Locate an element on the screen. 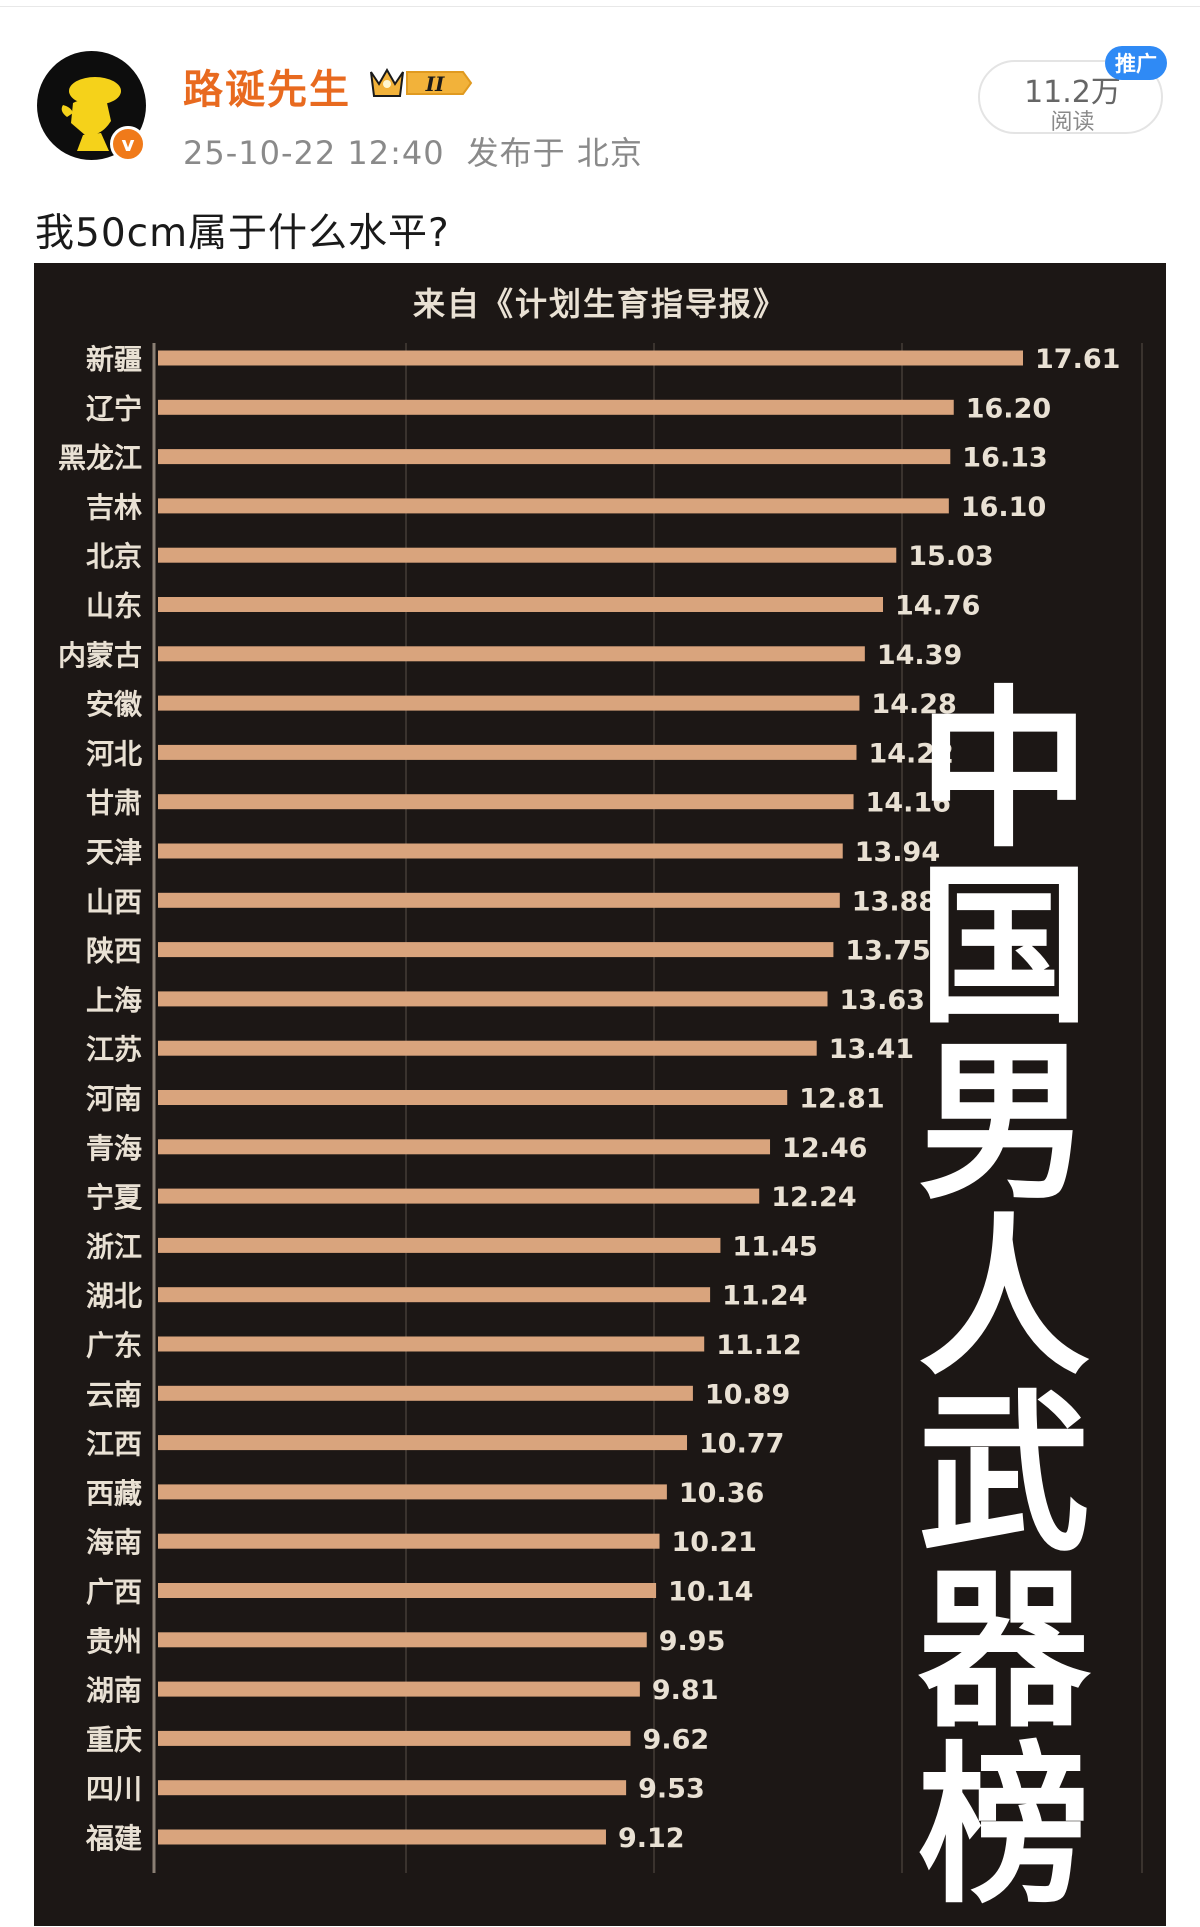 The width and height of the screenshot is (1200, 1927). value-label: 14.28 is located at coordinates (913, 704).